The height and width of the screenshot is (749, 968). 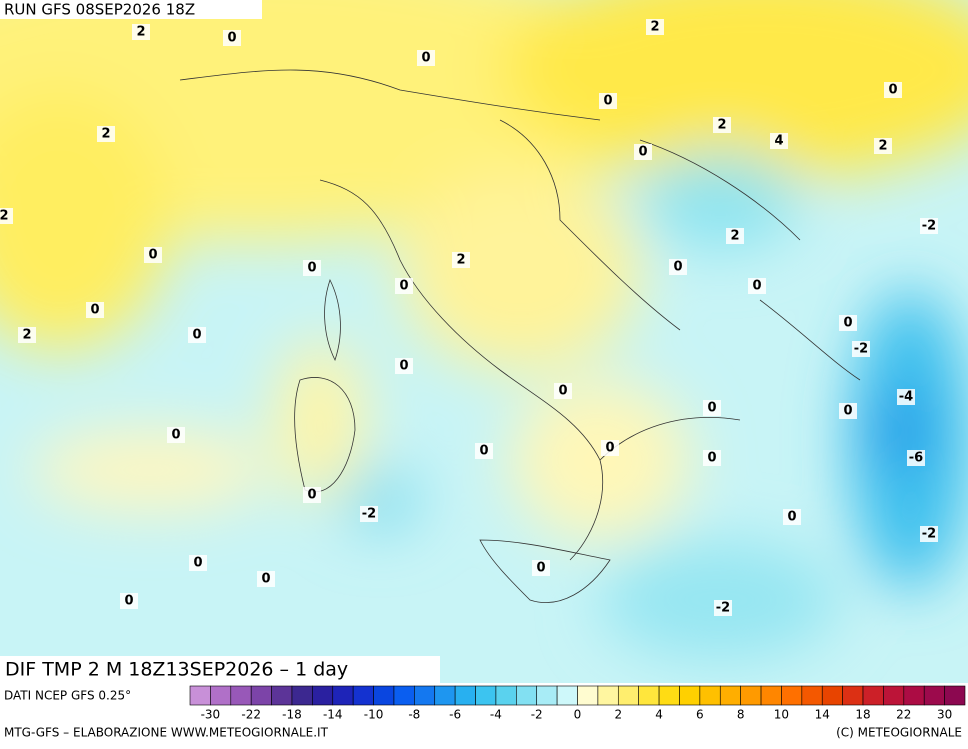 I want to click on legend-tick-label: 30, so click(x=944, y=715).